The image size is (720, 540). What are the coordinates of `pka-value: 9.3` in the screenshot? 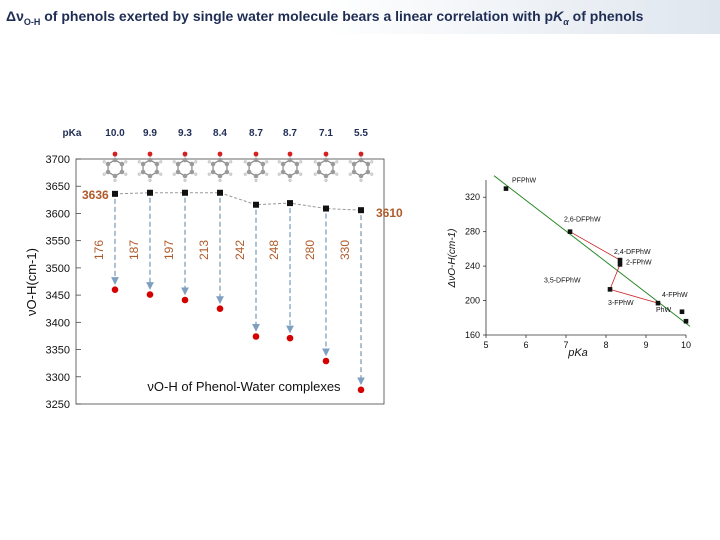 It's located at (185, 133).